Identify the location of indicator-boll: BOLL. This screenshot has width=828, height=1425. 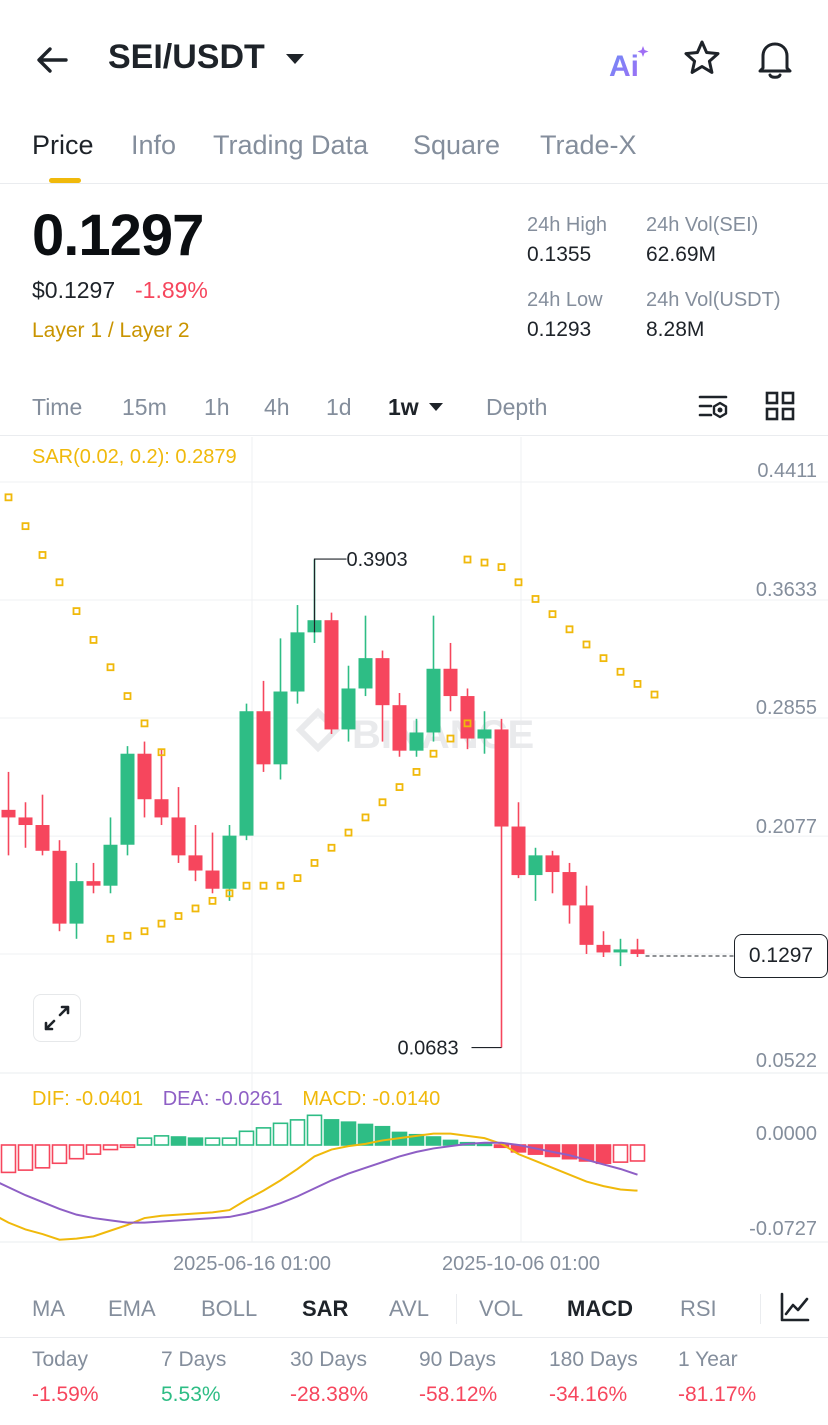
(229, 1308).